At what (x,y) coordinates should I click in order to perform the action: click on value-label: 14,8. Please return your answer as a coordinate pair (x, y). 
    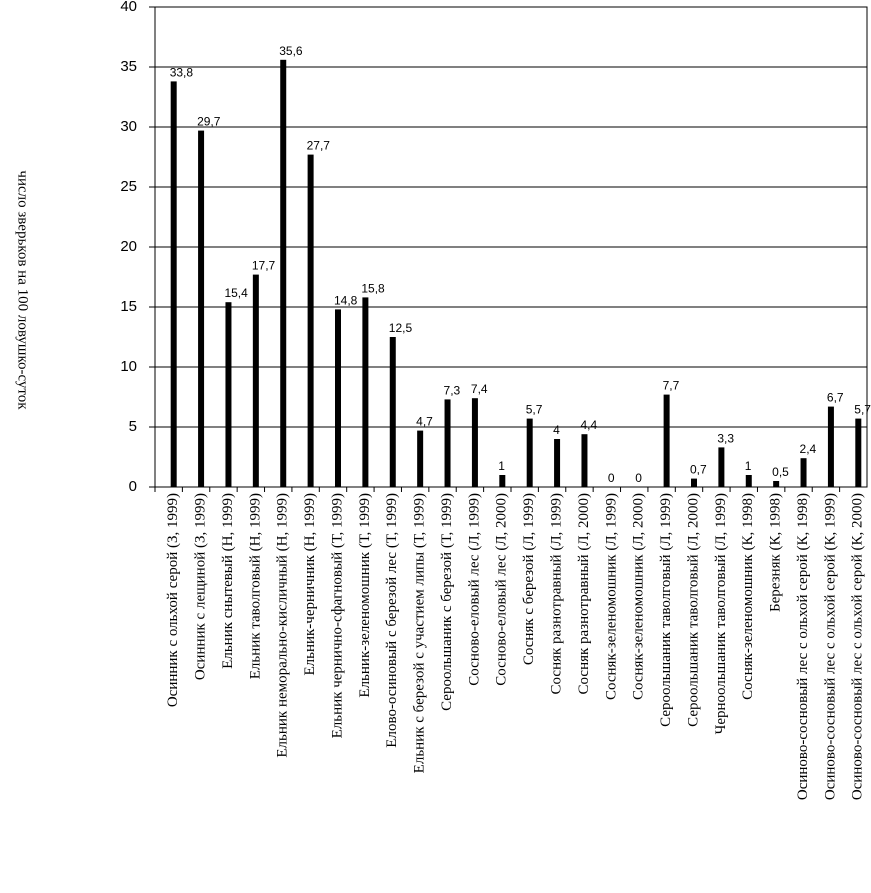
    Looking at the image, I should click on (346, 300).